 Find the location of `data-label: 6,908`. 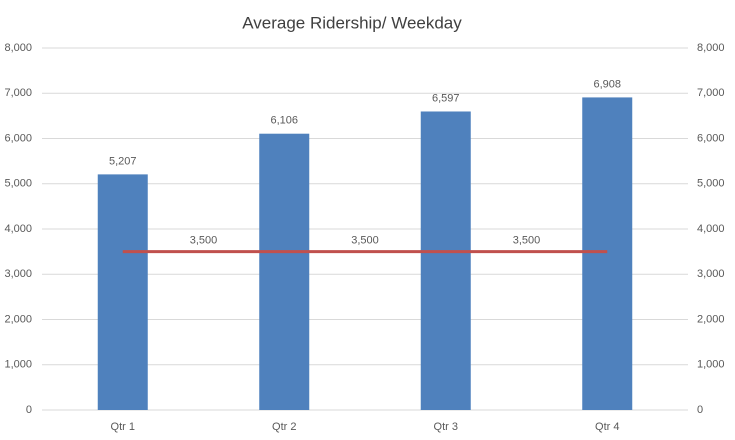

data-label: 6,908 is located at coordinates (607, 84).